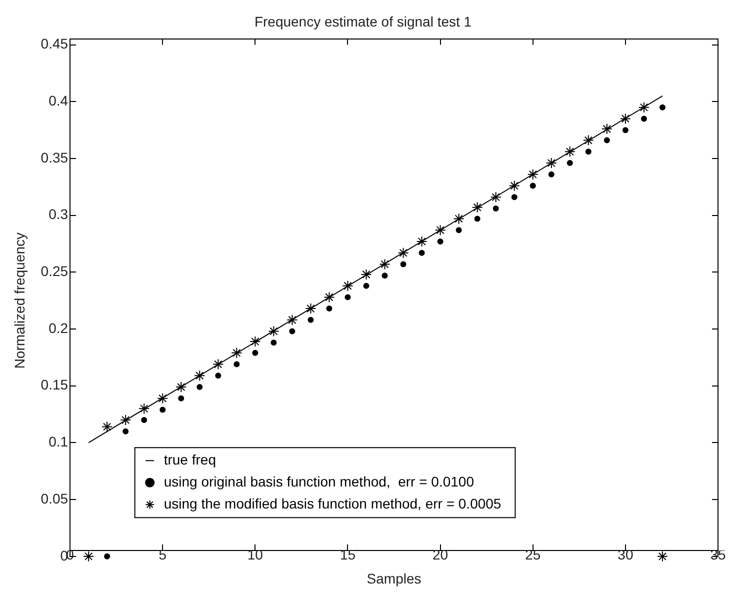 Image resolution: width=740 pixels, height=608 pixels. What do you see at coordinates (363, 21) in the screenshot?
I see `chart-title: Frequency estimate of signal test 1` at bounding box center [363, 21].